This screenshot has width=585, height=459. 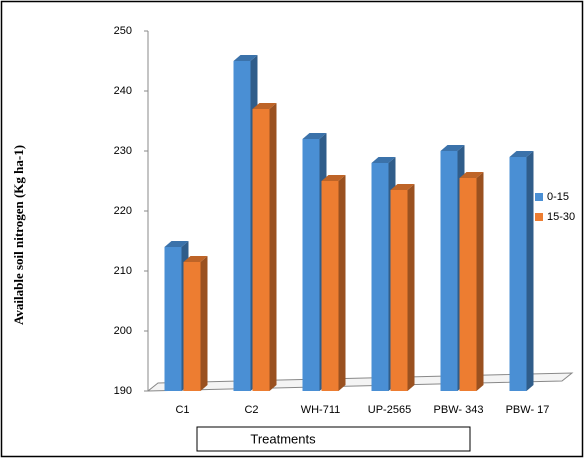 What do you see at coordinates (182, 410) in the screenshot?
I see `x-tick-label: C1` at bounding box center [182, 410].